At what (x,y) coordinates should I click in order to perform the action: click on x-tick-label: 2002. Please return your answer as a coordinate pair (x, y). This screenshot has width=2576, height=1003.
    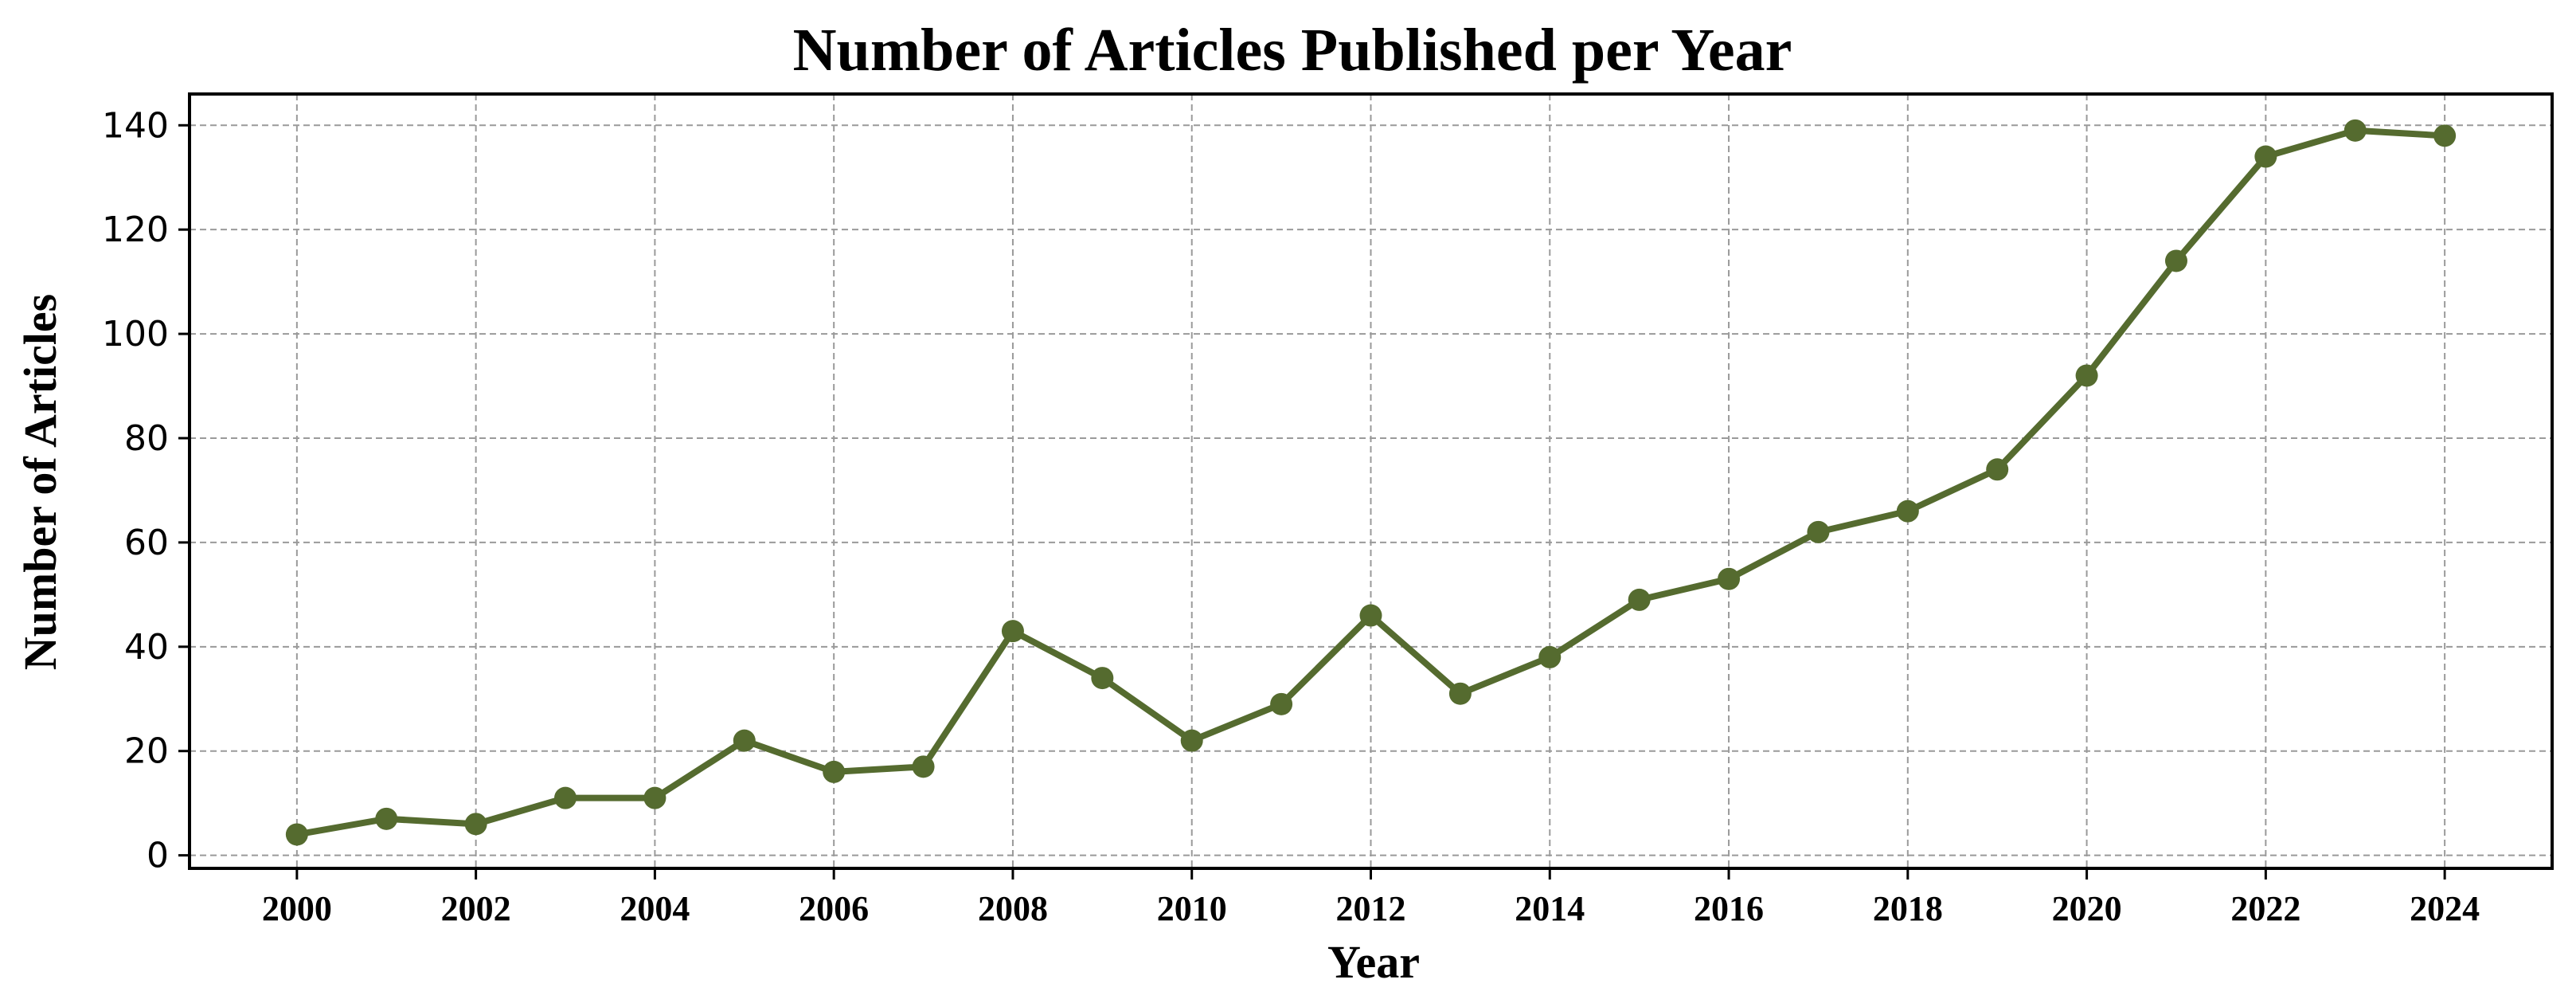
    Looking at the image, I should click on (476, 909).